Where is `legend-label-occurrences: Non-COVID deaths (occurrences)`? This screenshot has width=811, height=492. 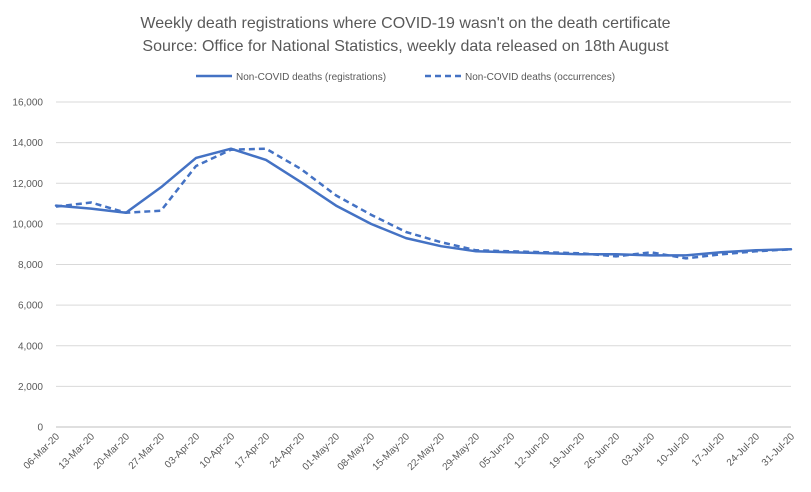 legend-label-occurrences: Non-COVID deaths (occurrences) is located at coordinates (540, 77).